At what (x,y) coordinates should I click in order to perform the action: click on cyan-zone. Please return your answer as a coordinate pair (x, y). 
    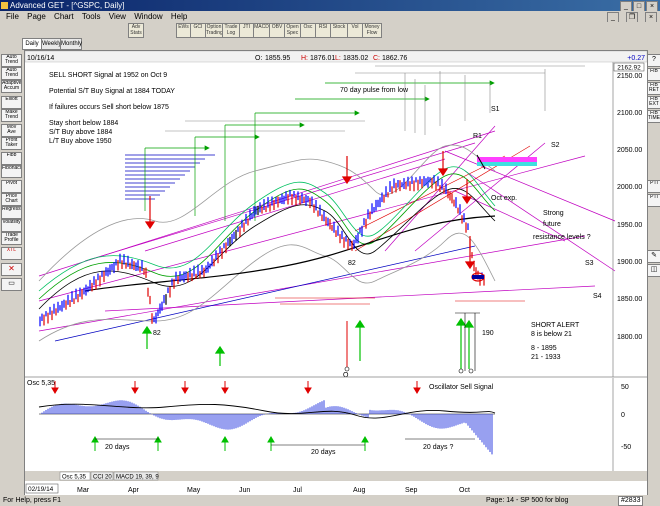
    Looking at the image, I should click on (507, 164).